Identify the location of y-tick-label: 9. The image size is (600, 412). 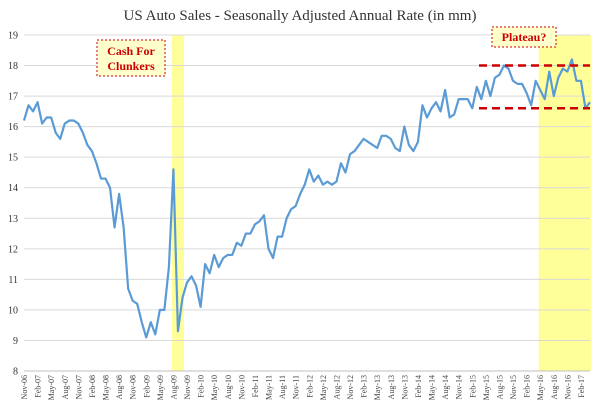
(15, 341).